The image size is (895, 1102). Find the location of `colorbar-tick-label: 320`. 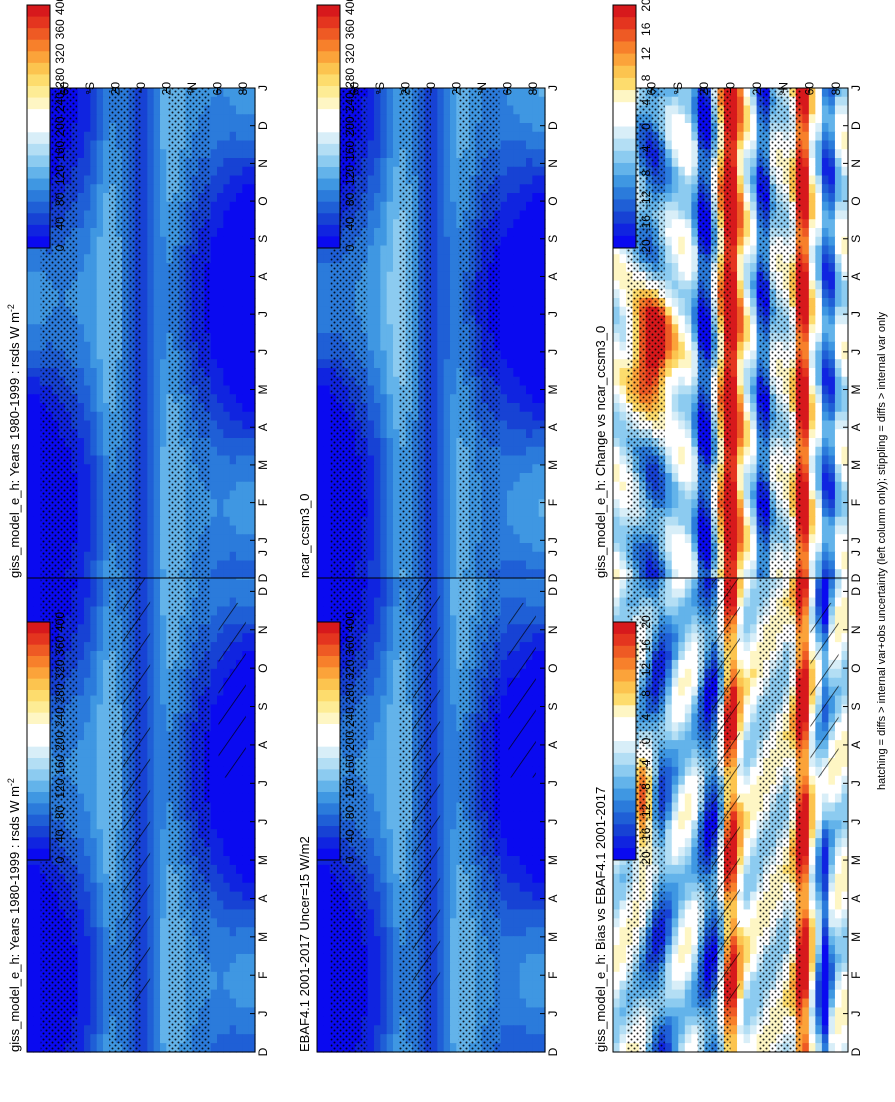

colorbar-tick-label: 320 is located at coordinates (350, 669).